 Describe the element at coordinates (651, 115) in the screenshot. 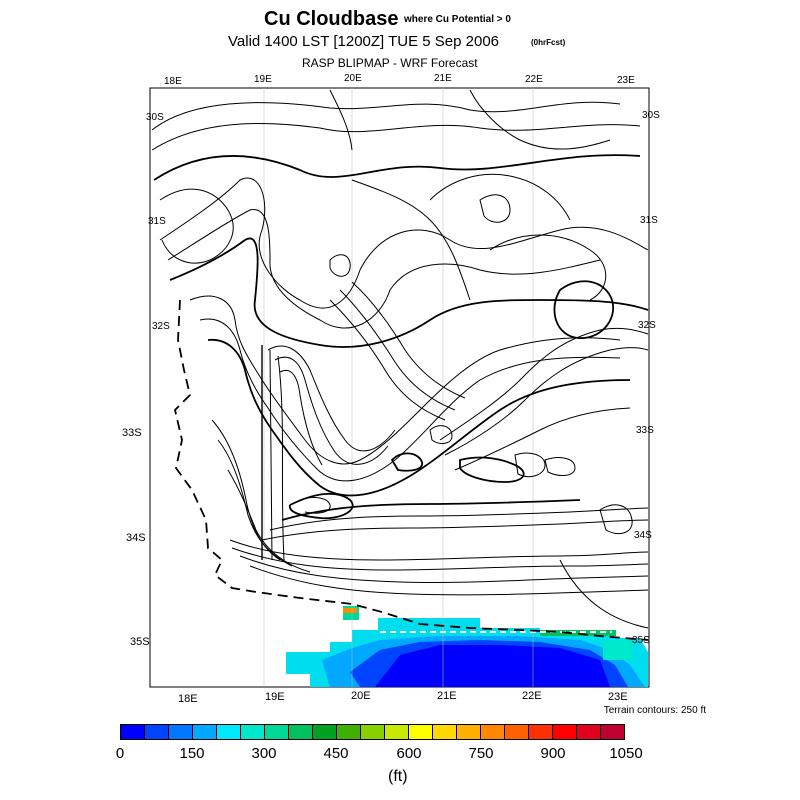

I see `lat-label-right: 30S` at that location.